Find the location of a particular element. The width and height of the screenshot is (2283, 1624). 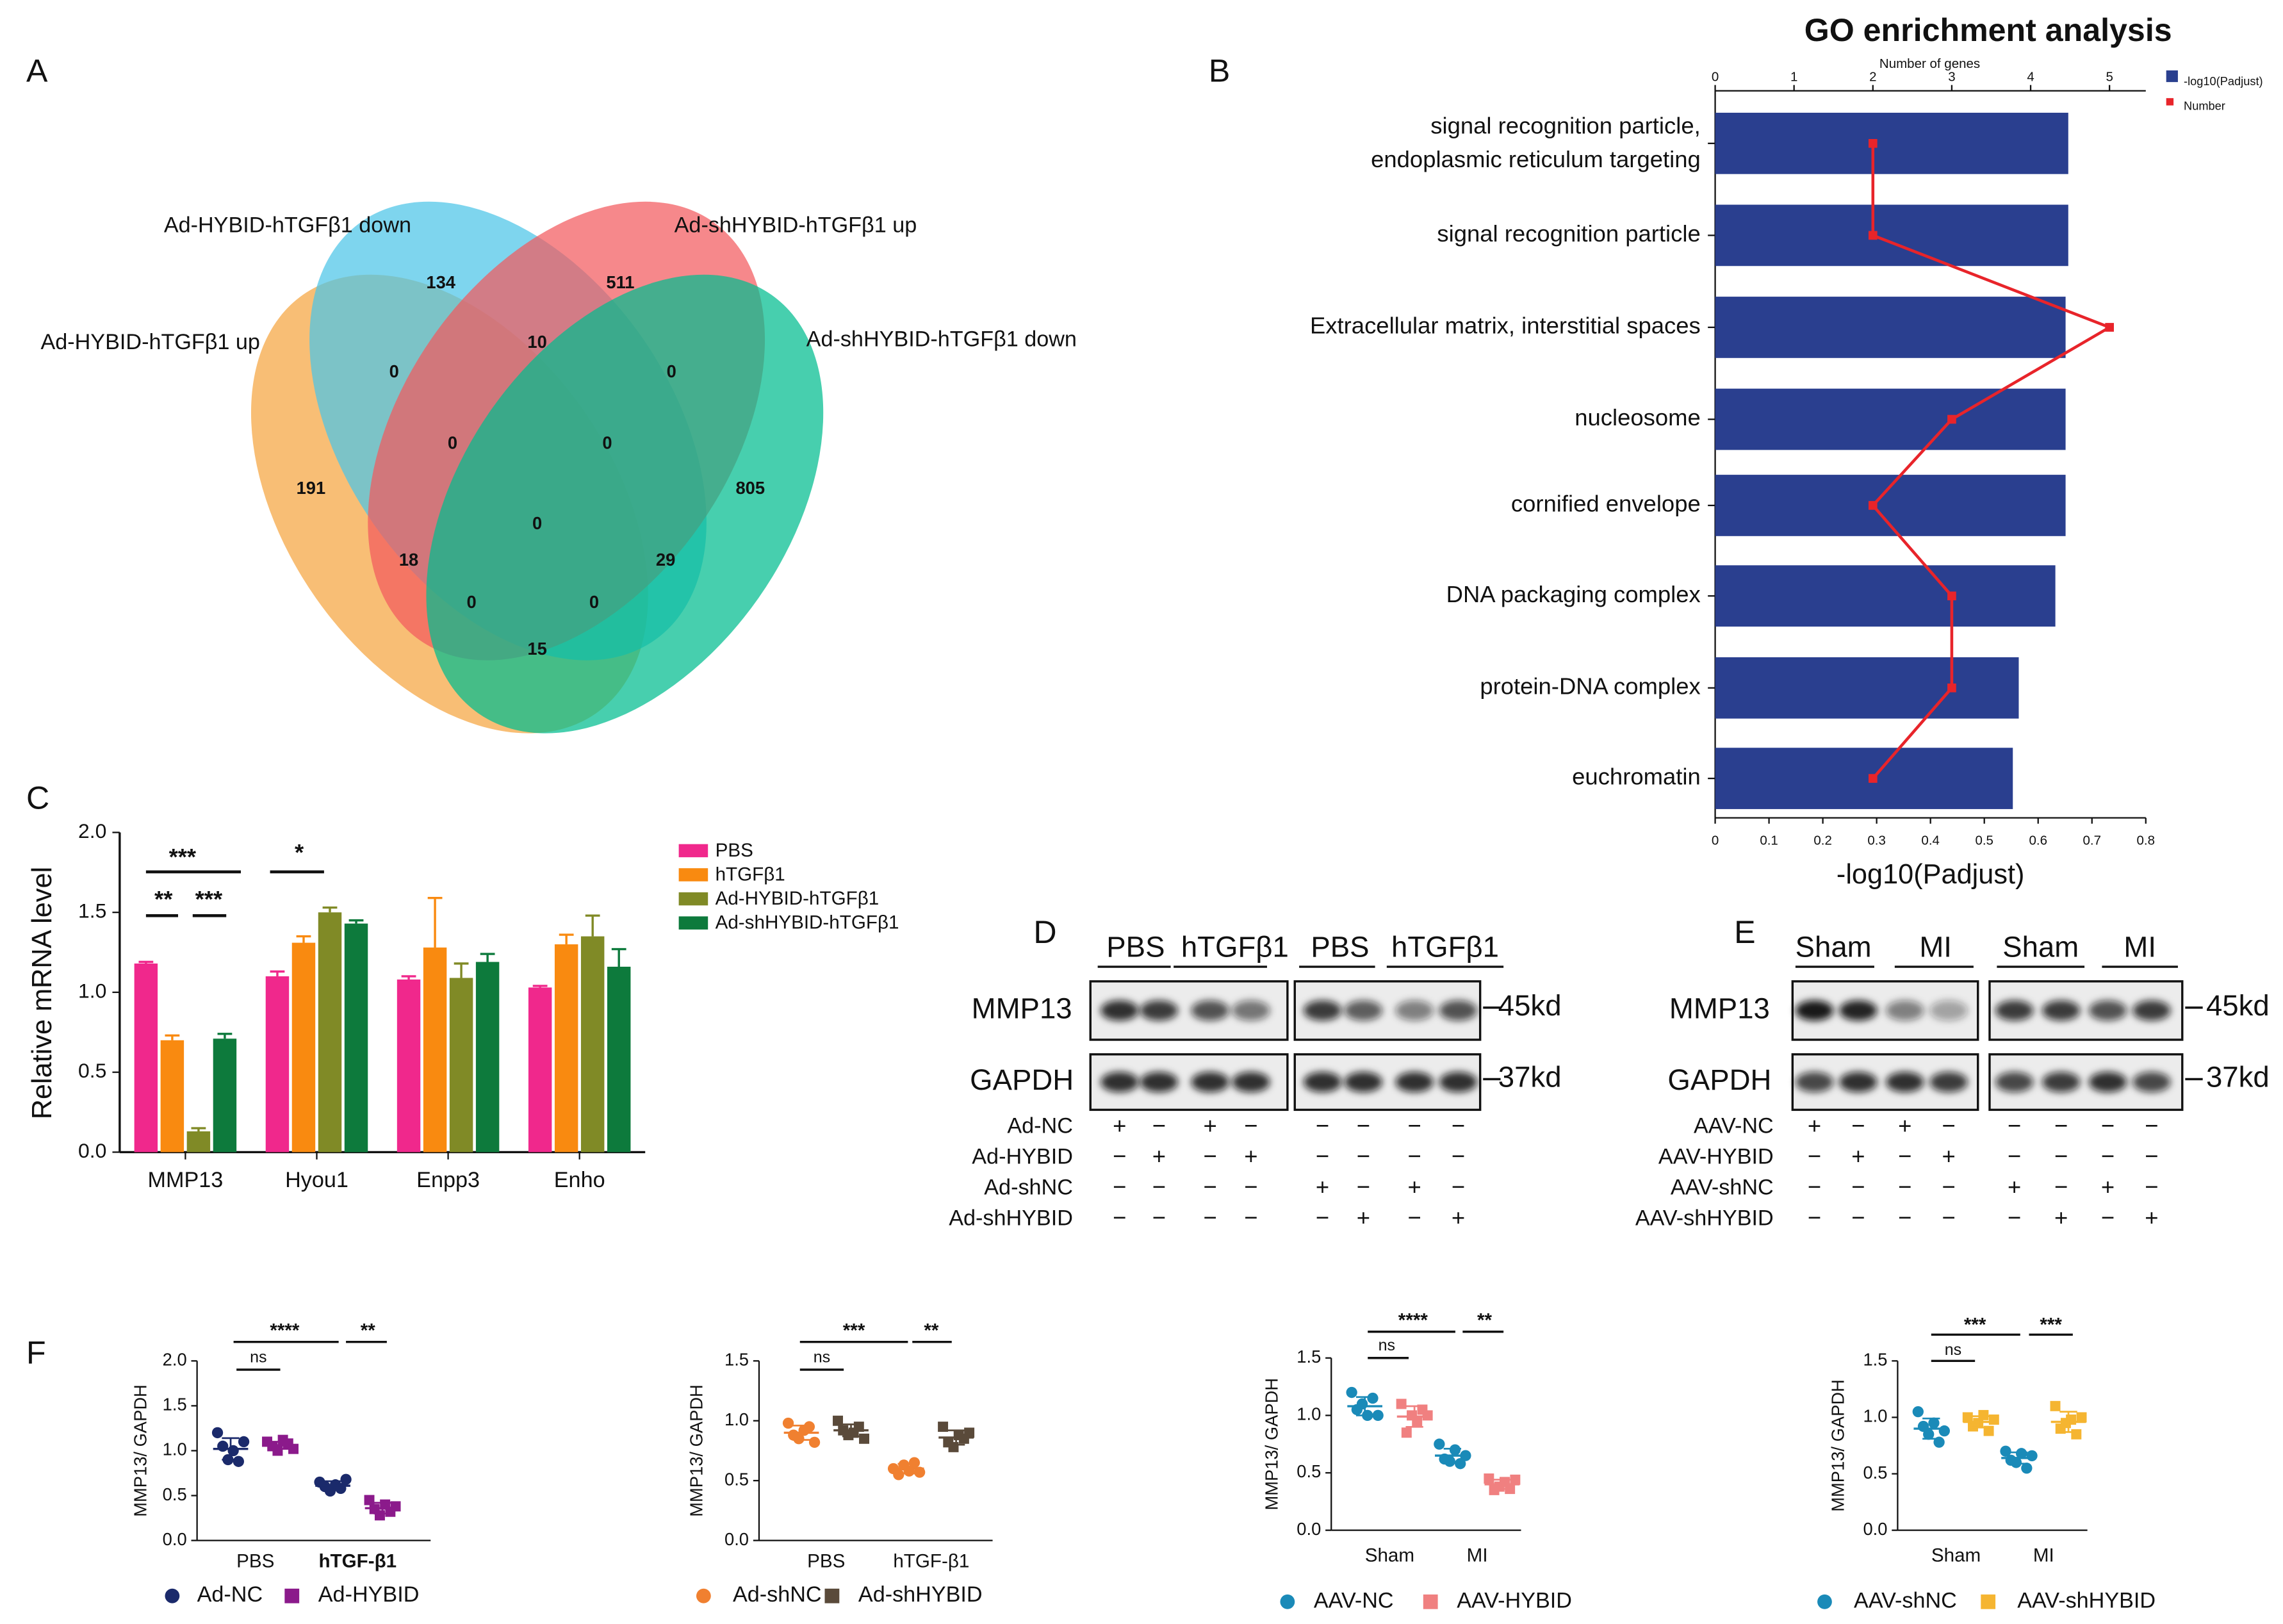

legend-label: AAV-shHYBID is located at coordinates (2086, 1600).